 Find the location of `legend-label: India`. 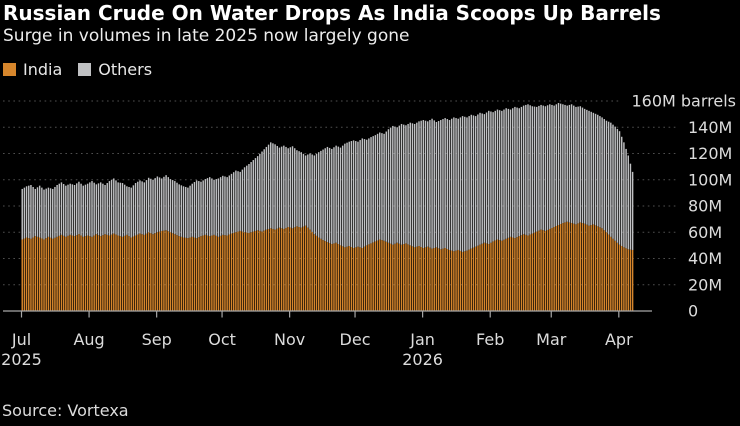

legend-label: India is located at coordinates (43, 69).